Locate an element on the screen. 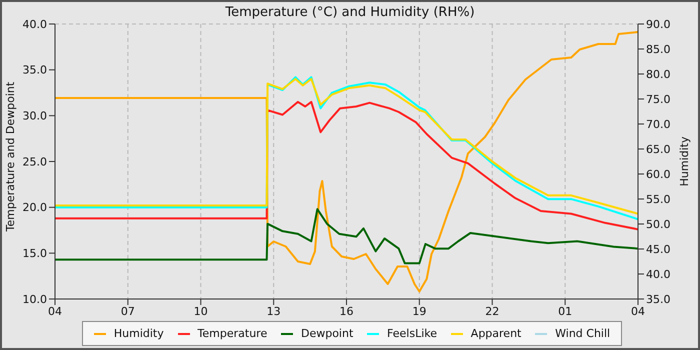  y-tick-label: 35.0 is located at coordinates (34, 70).